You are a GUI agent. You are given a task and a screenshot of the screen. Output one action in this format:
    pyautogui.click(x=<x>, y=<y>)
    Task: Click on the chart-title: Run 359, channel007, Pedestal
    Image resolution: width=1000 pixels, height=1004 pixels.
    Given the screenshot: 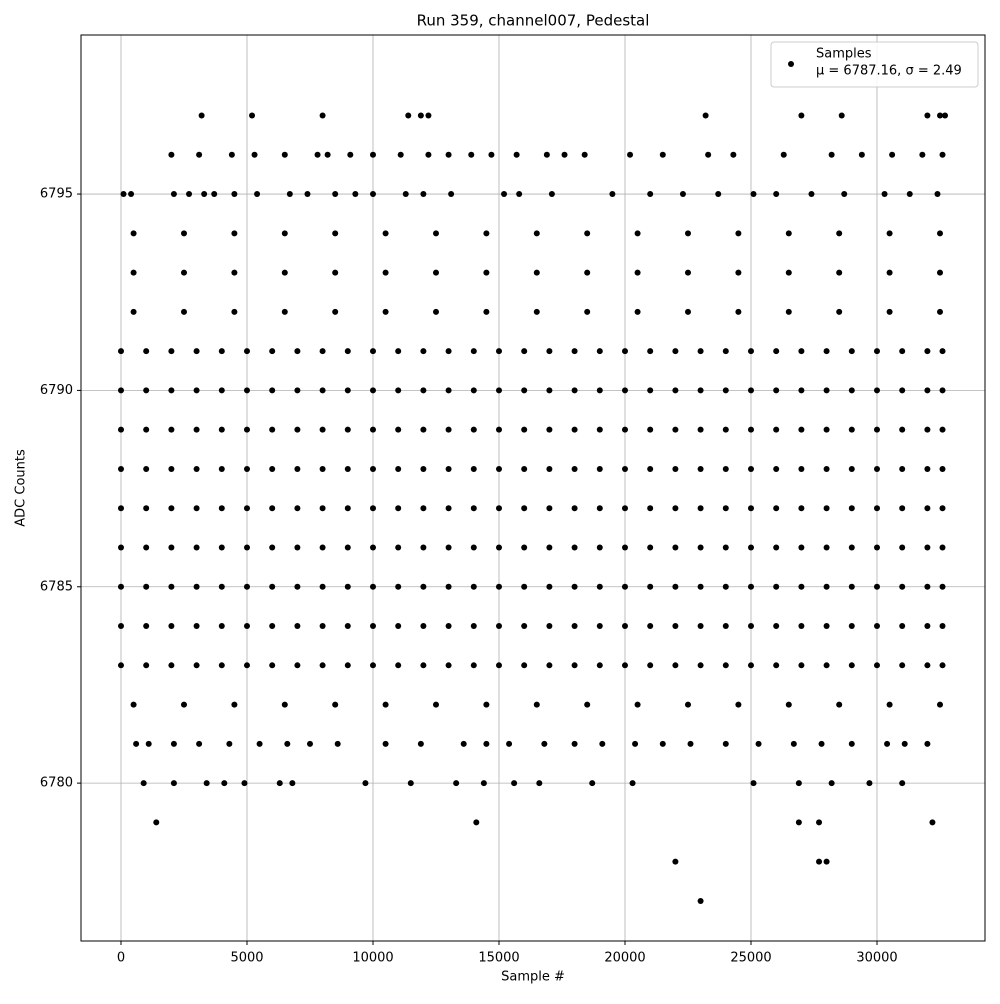 What is the action you would take?
    pyautogui.click(x=533, y=21)
    